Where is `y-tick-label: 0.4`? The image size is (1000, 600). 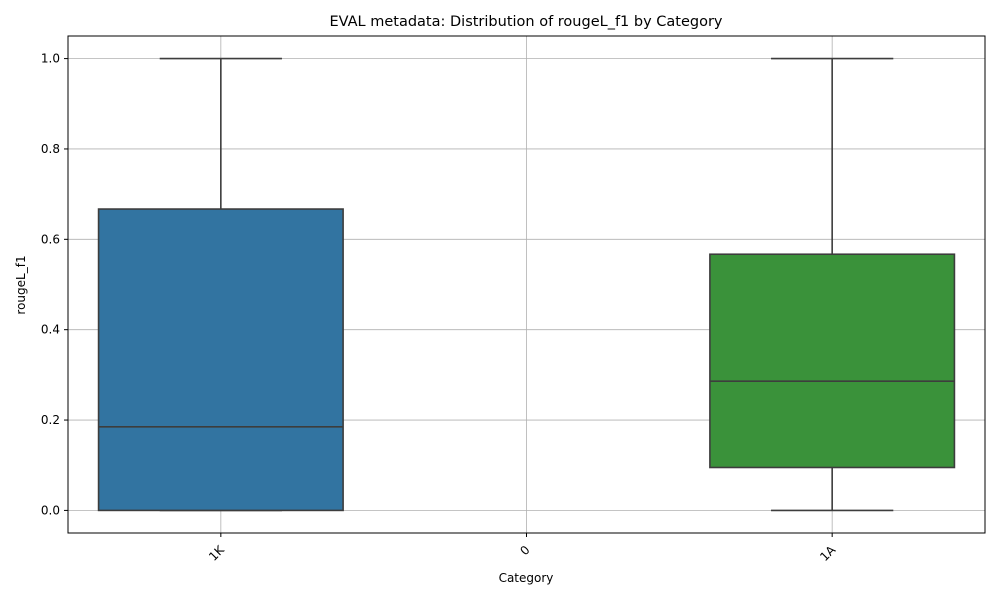 y-tick-label: 0.4 is located at coordinates (50, 330).